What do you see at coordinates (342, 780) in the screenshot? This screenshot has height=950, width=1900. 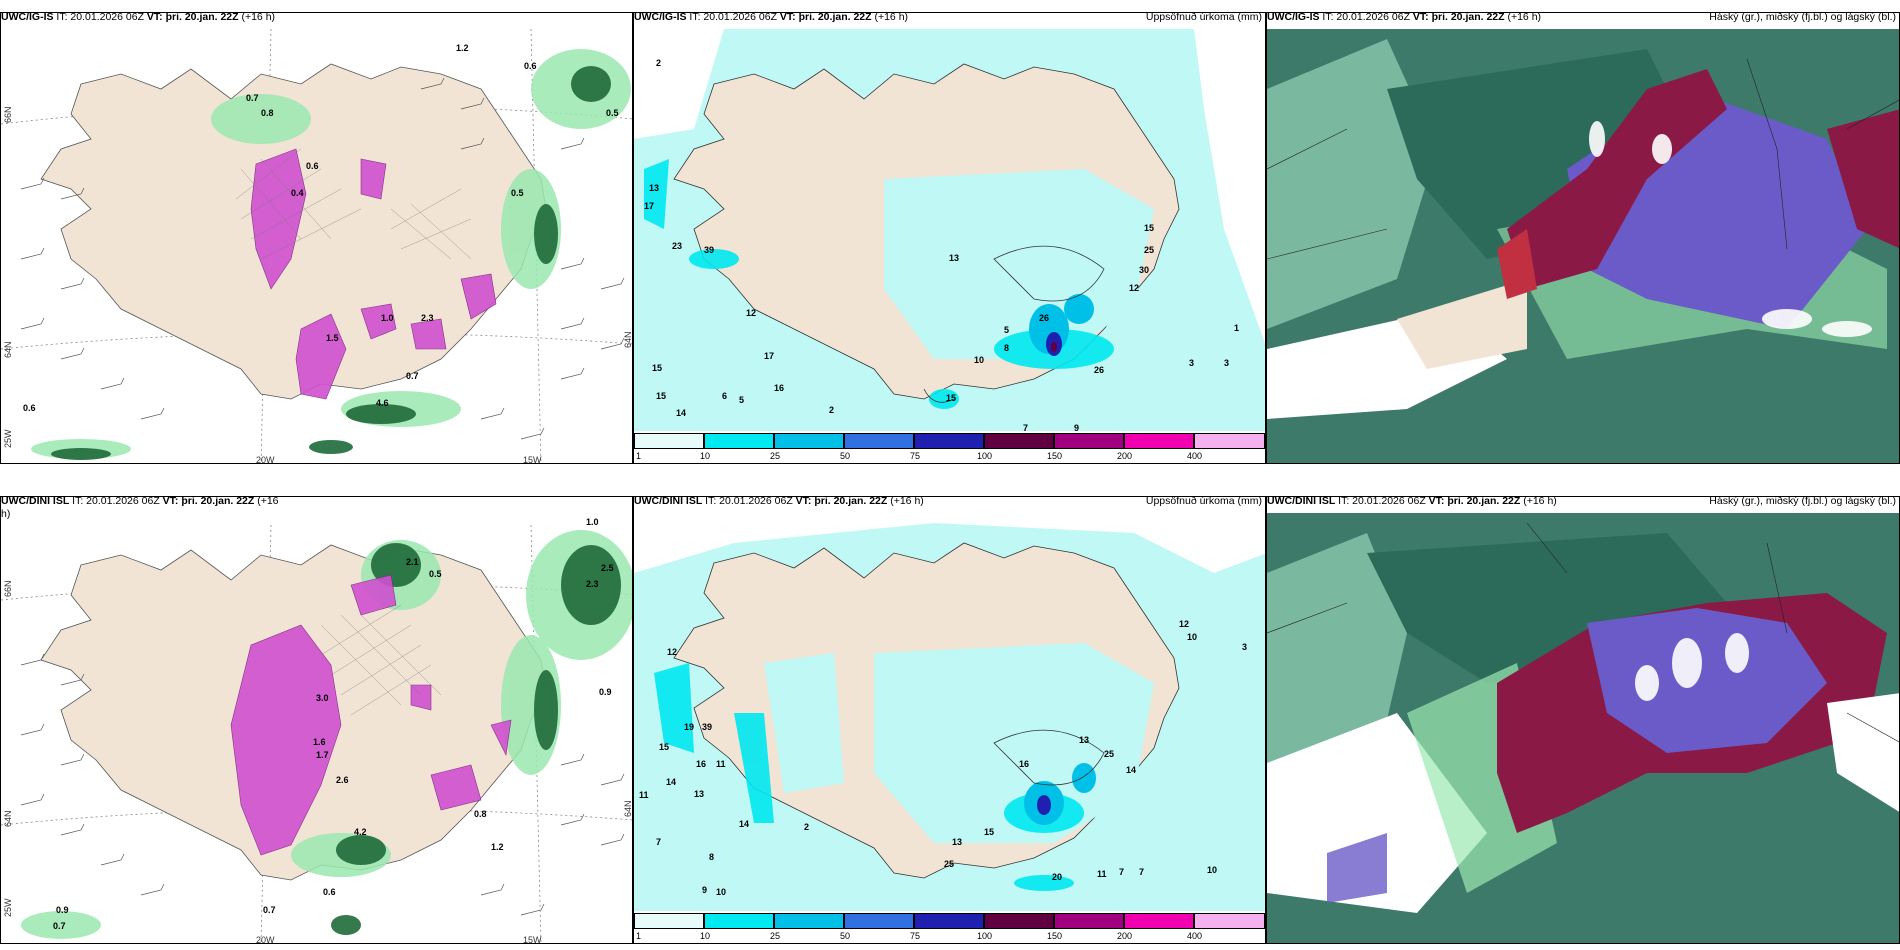 I see `map-value: 2.6` at bounding box center [342, 780].